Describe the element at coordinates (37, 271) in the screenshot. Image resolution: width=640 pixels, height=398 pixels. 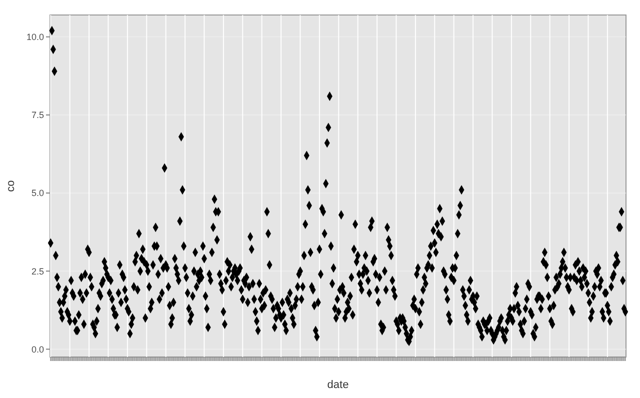
I see `y-tick-label: 2.5` at that location.